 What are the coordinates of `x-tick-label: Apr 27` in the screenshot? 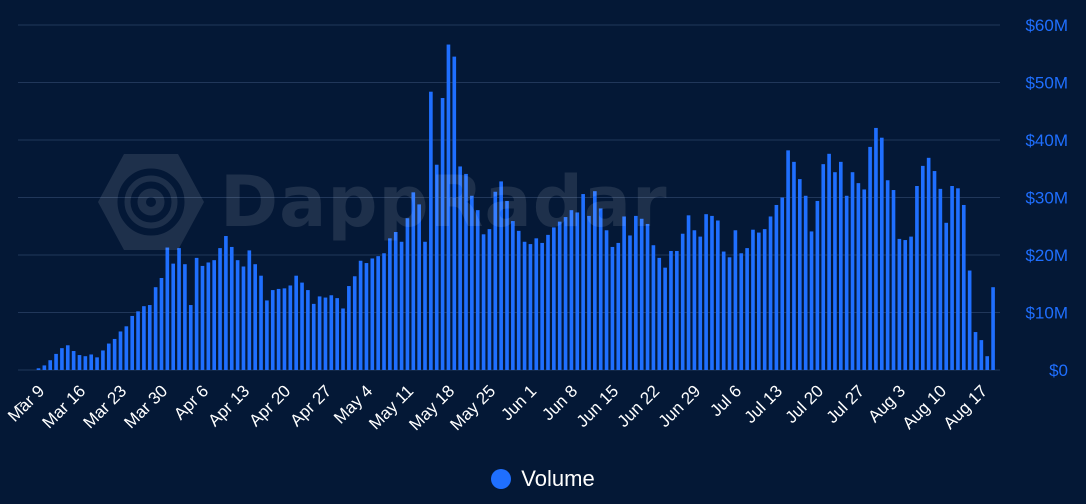 It's located at (310, 405).